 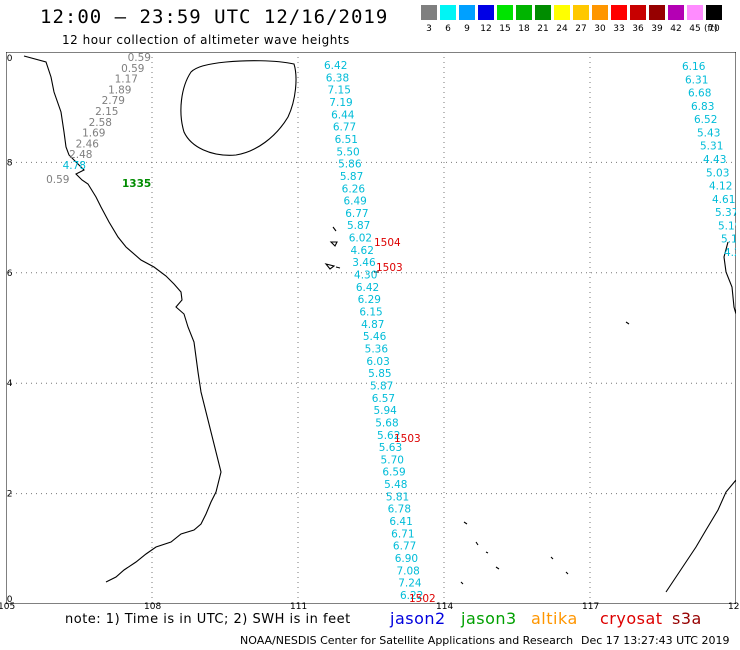 What do you see at coordinates (339, 91) in the screenshot?
I see `swh-value: 7.15` at bounding box center [339, 91].